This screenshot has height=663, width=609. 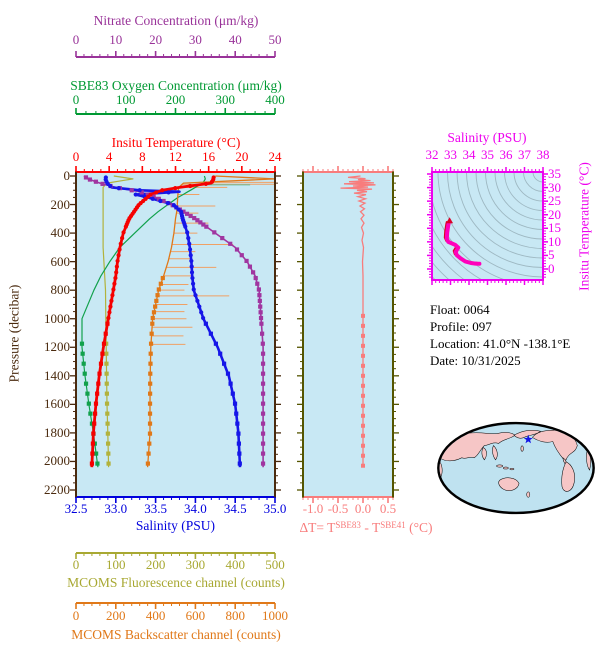 What do you see at coordinates (475, 360) in the screenshot?
I see `info-date: Date: 10/31/2025` at bounding box center [475, 360].